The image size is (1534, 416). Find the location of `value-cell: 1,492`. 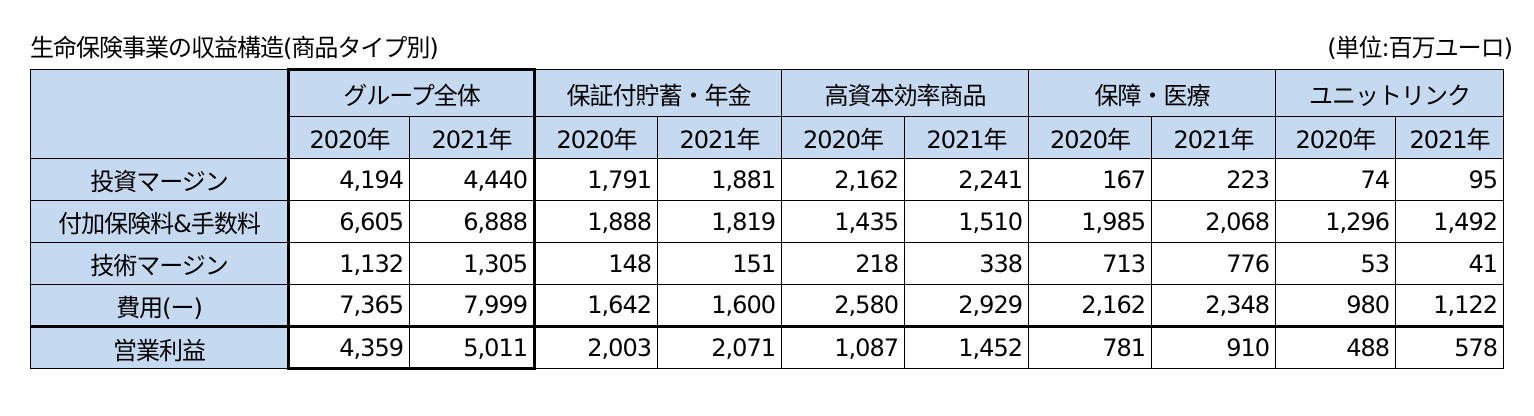

value-cell: 1,492 is located at coordinates (1449, 221).